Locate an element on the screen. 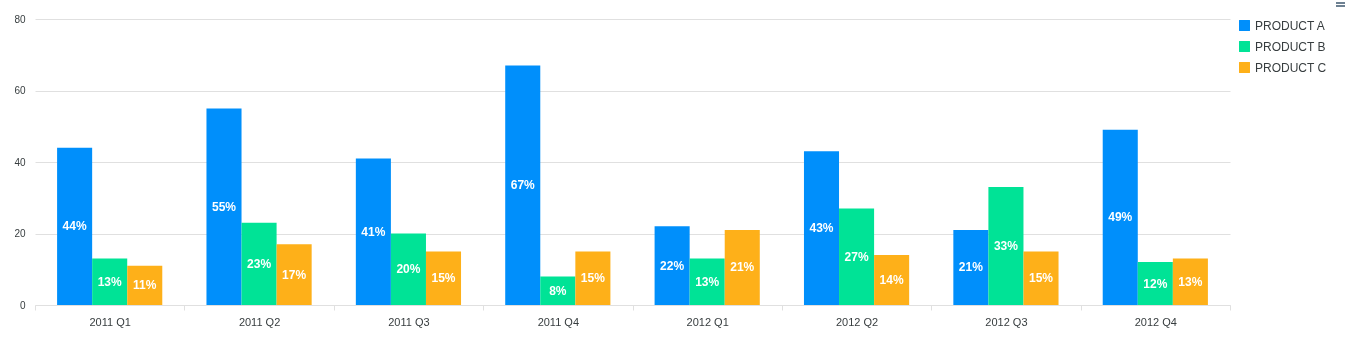 The width and height of the screenshot is (1345, 347). data-label: 20% is located at coordinates (408, 269).